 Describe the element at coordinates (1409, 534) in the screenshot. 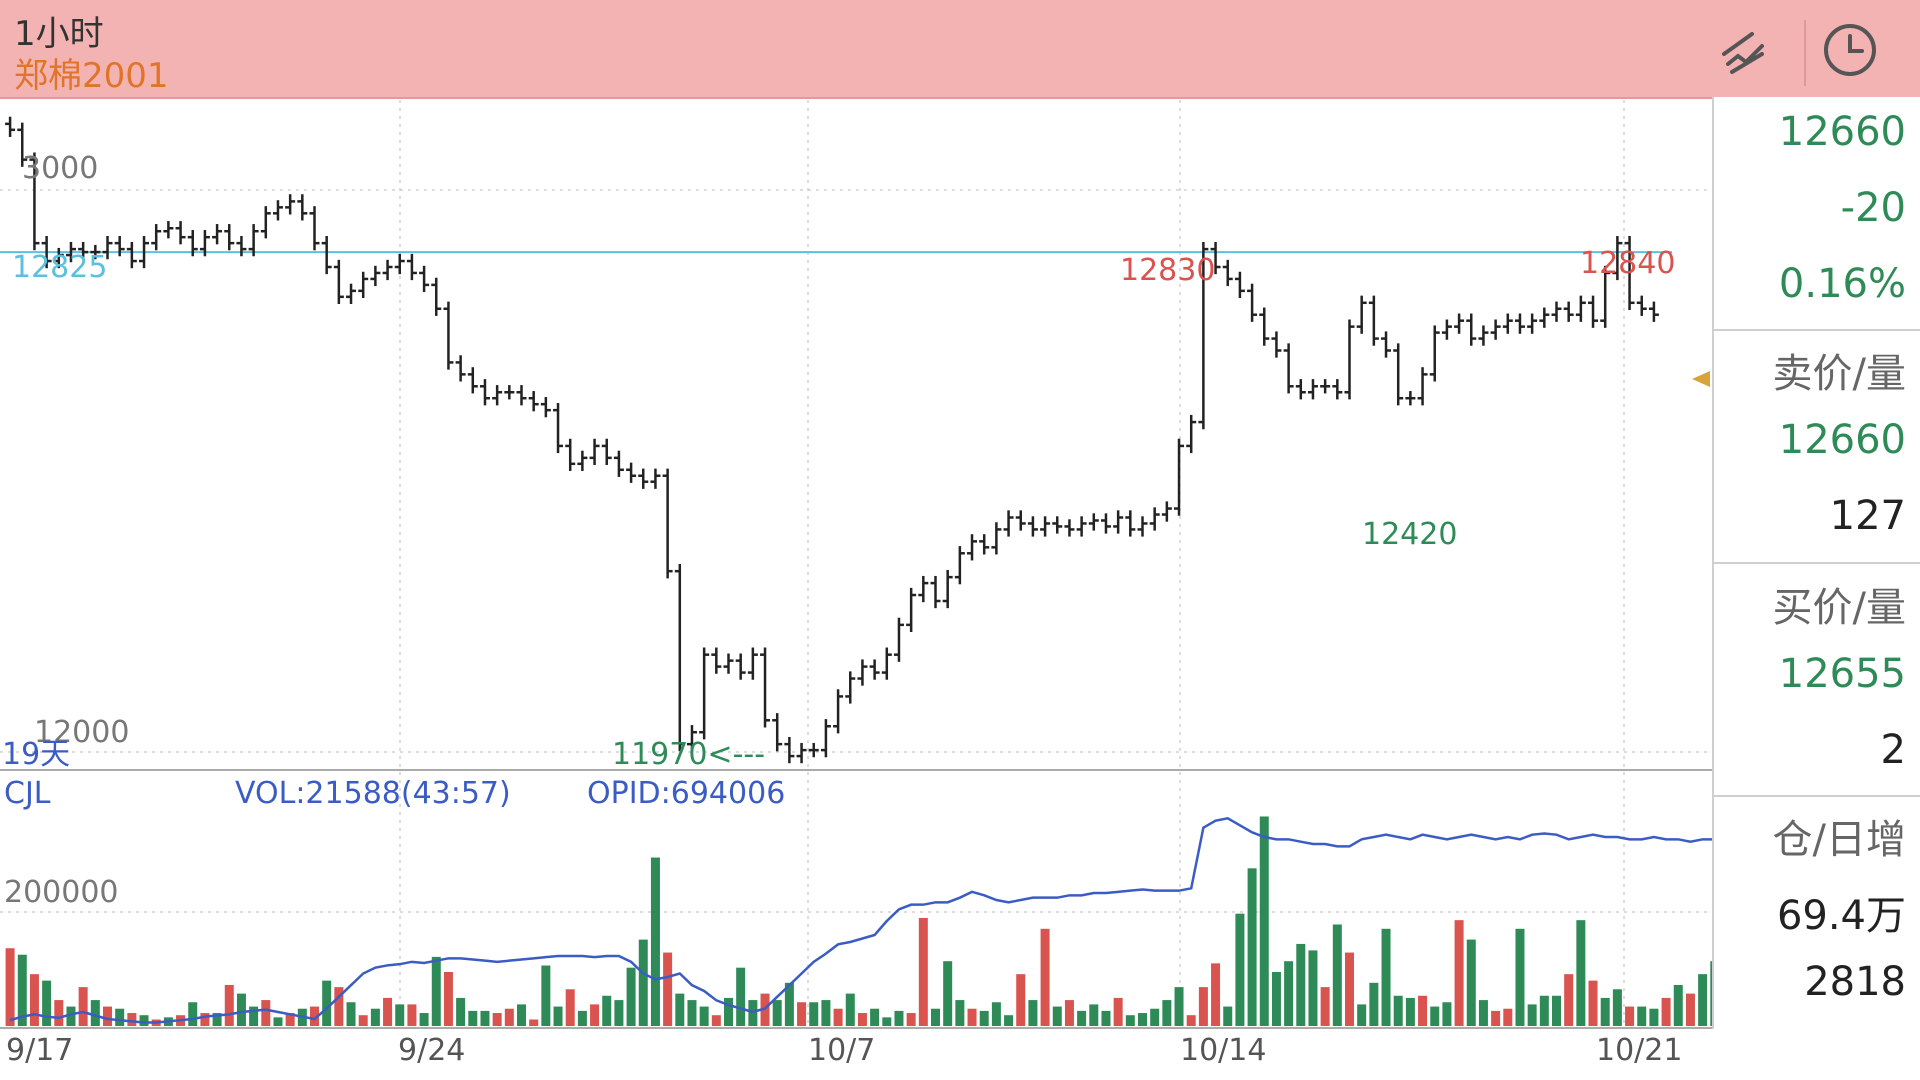

I see `low-annotation-mid: 12420` at that location.